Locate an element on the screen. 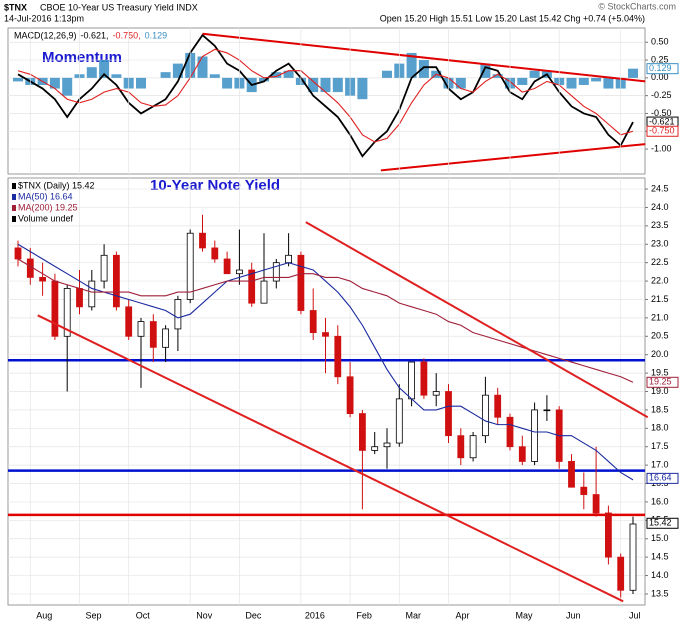 Image resolution: width=680 pixels, height=625 pixels. y-tick-label: 21.5 is located at coordinates (660, 299).